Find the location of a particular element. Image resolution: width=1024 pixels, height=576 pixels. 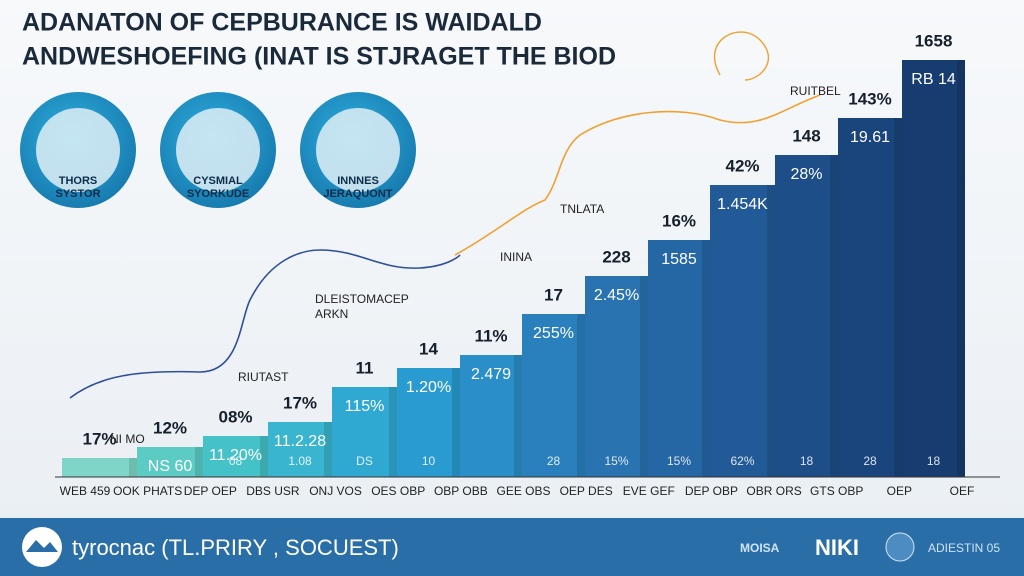

axis-label: GTS OBP is located at coordinates (836, 491).